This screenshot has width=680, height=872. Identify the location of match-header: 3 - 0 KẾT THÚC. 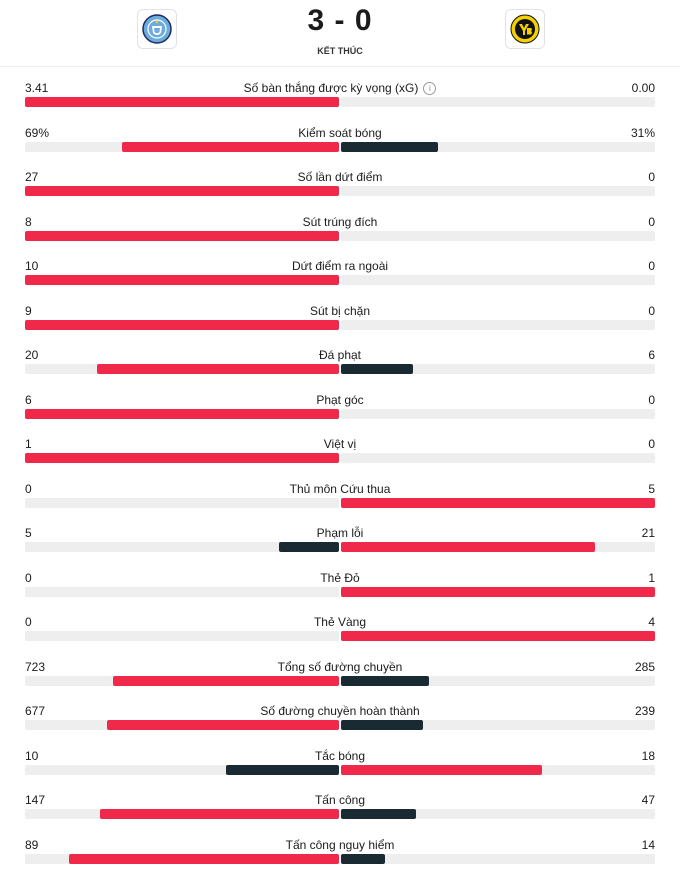
(340, 33).